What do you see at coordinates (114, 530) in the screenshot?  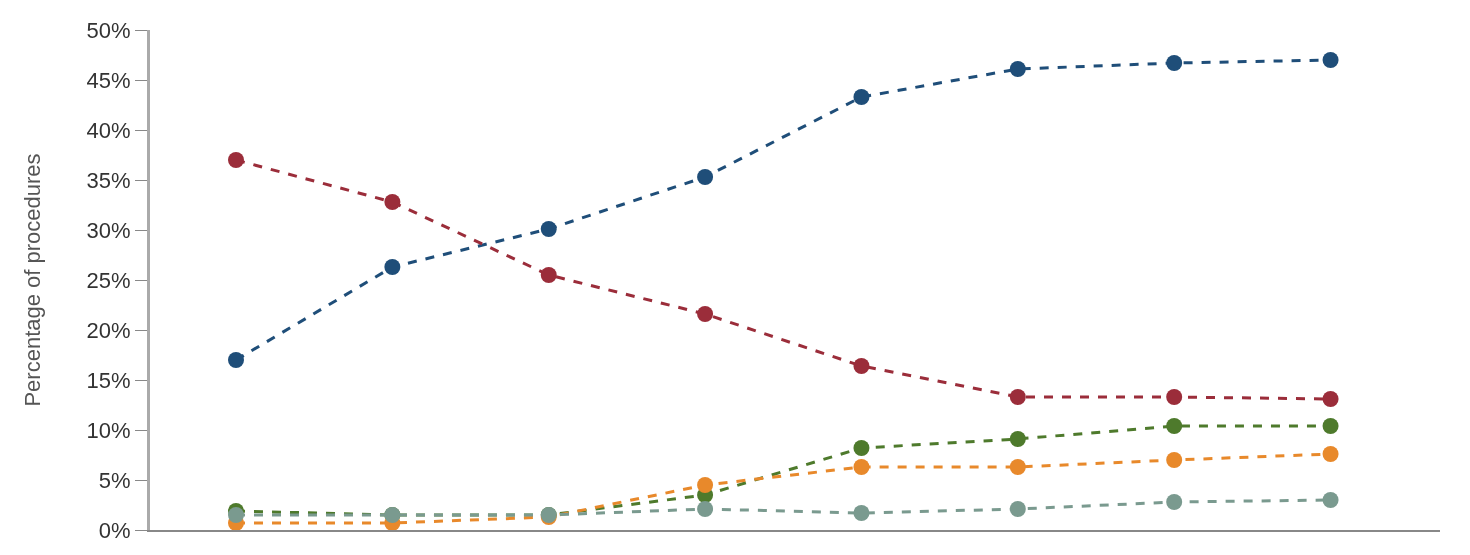 I see `y-tick-label: 0%` at bounding box center [114, 530].